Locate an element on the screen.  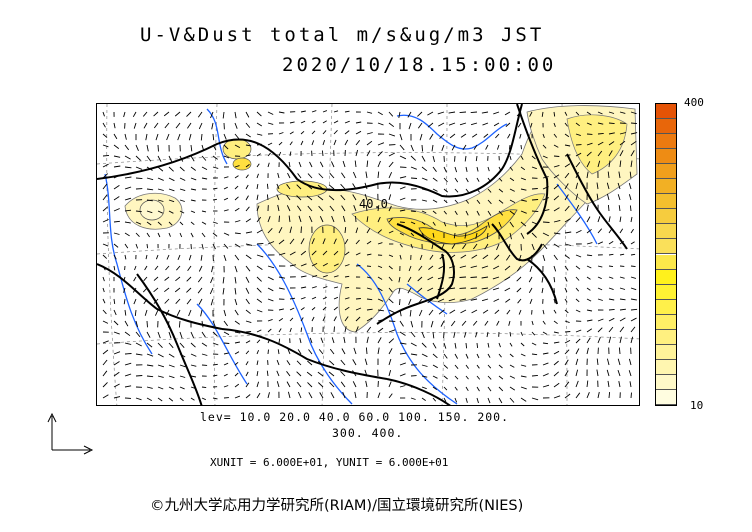
dust-region-ne is located at coordinates (597, 144).